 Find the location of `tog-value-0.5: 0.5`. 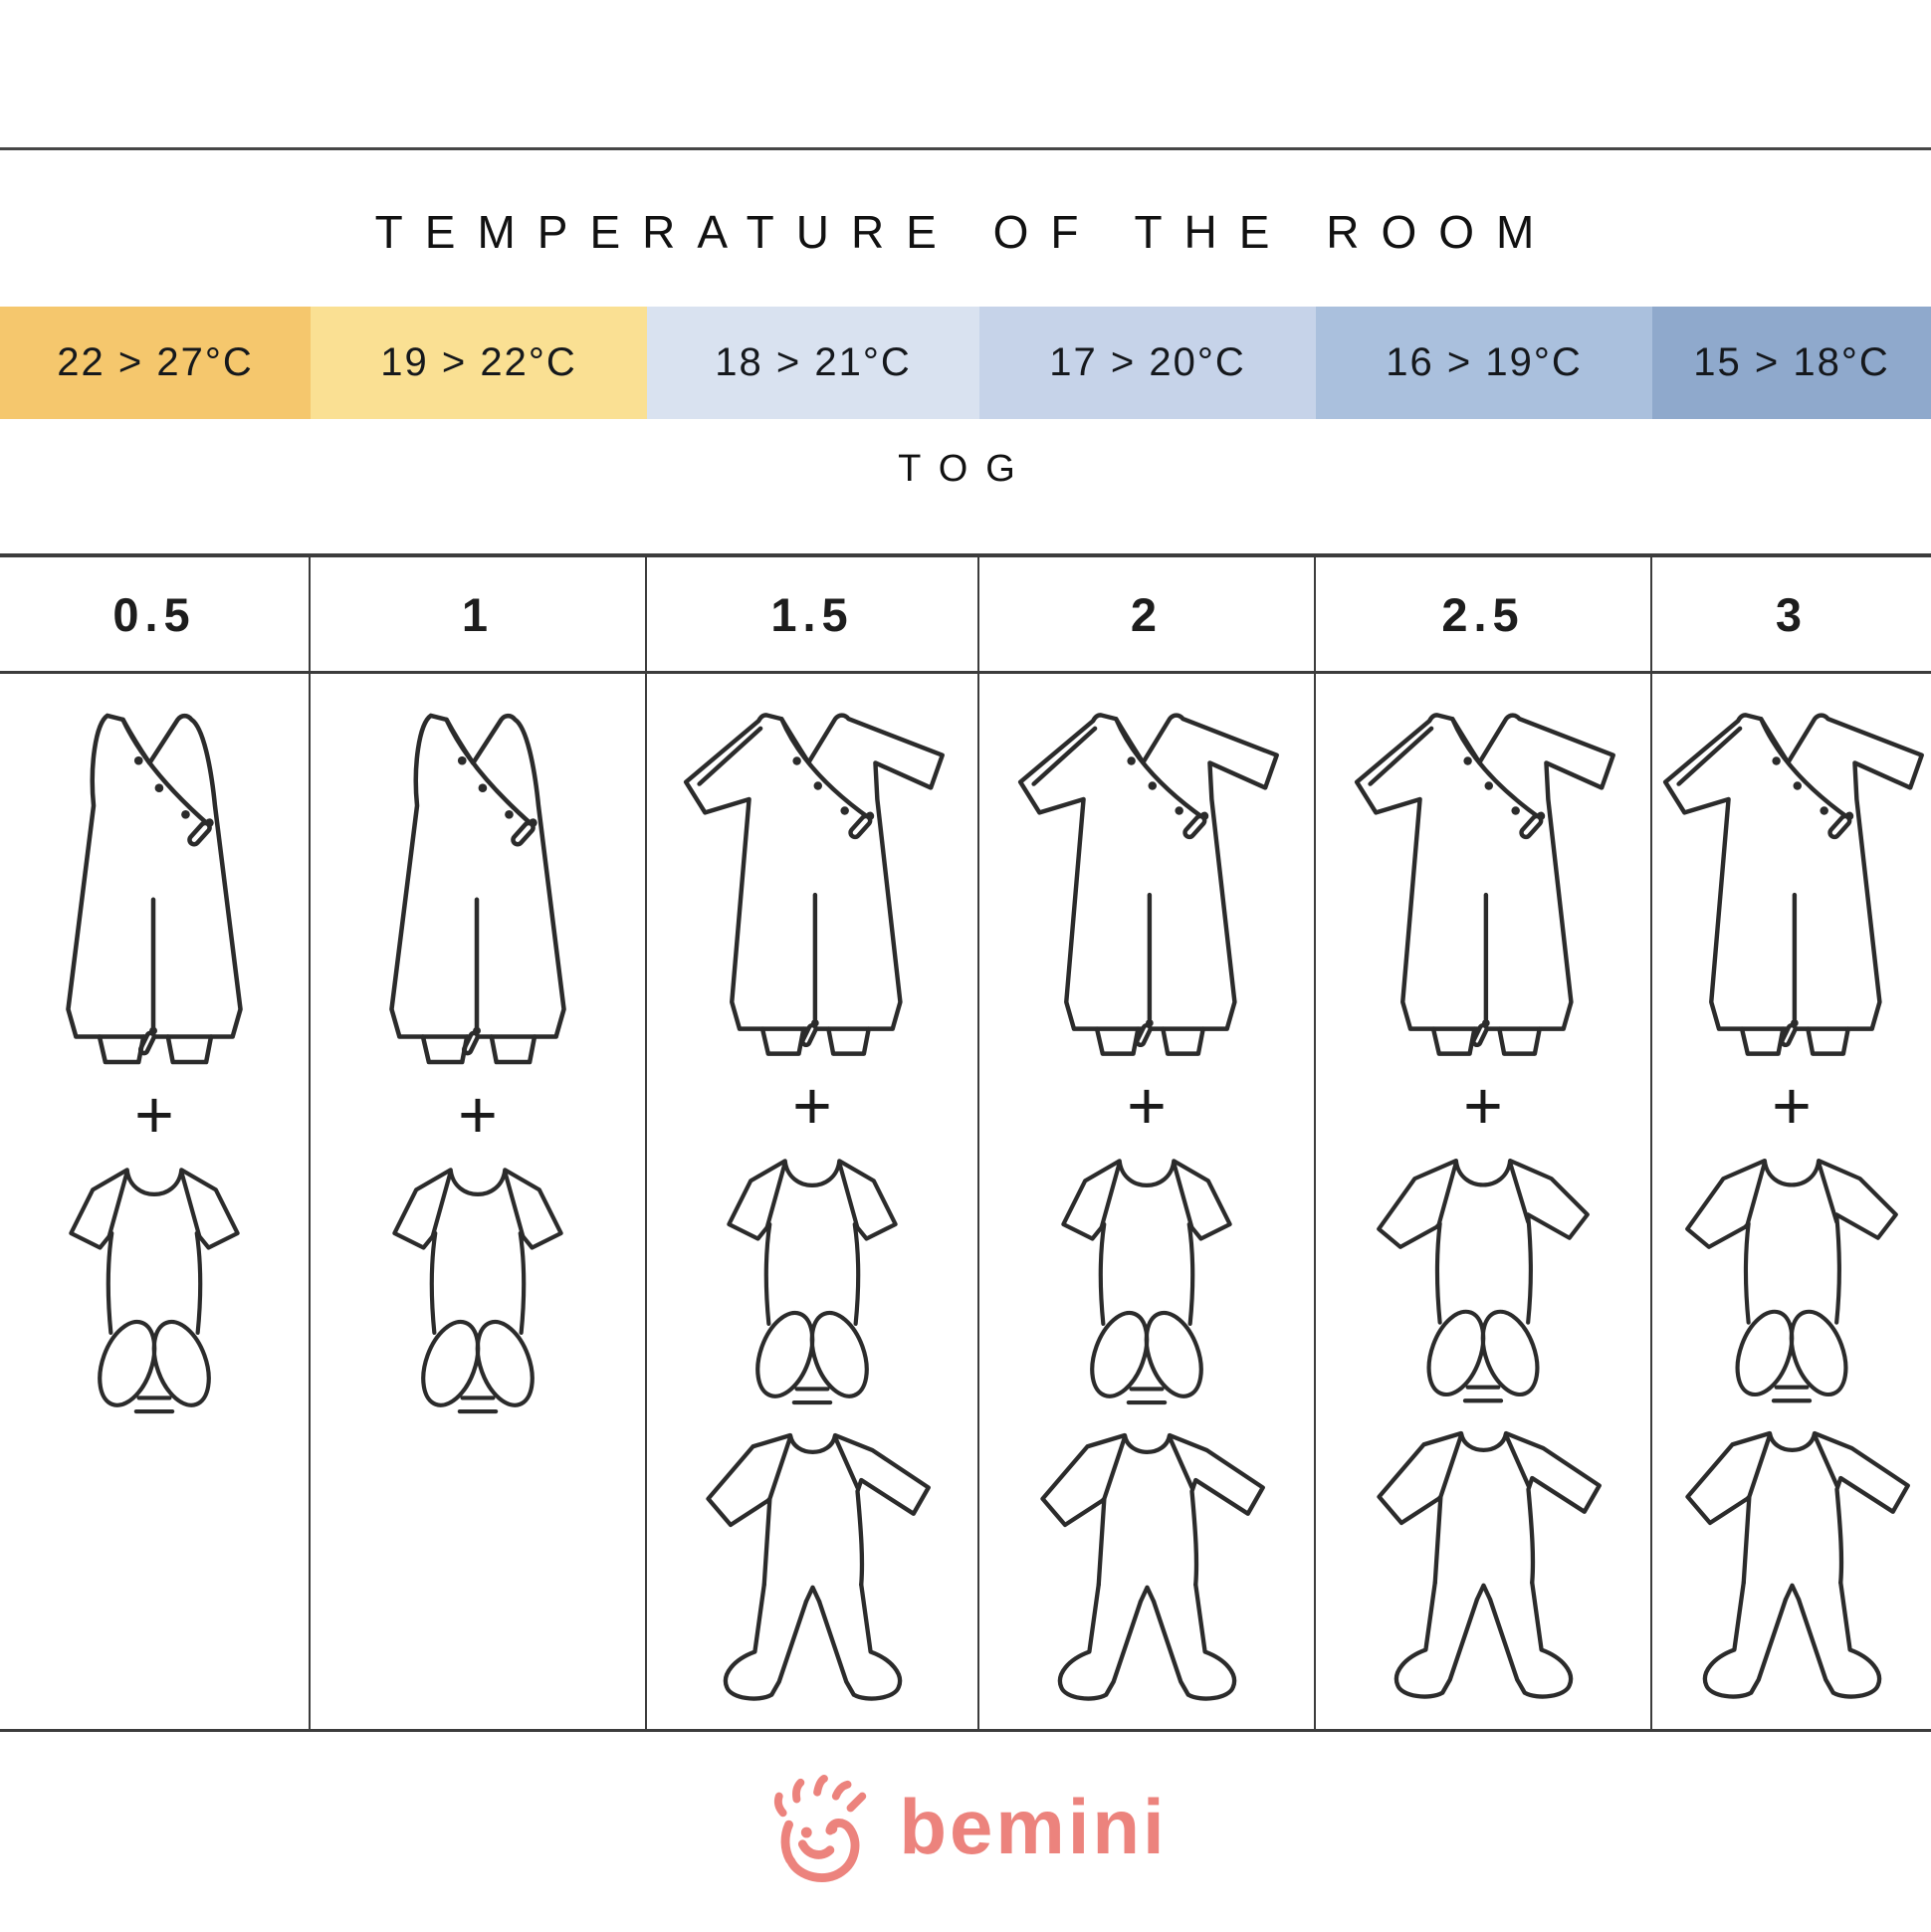

tog-value-0.5: 0.5 is located at coordinates (156, 614).